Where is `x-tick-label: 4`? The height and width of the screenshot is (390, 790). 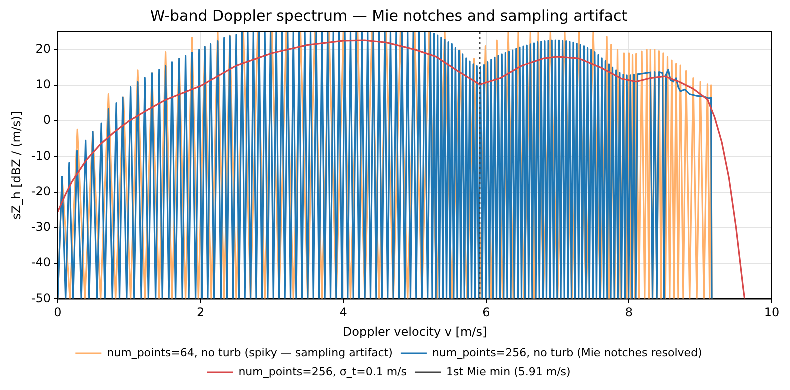 x-tick-label: 4 is located at coordinates (344, 313).